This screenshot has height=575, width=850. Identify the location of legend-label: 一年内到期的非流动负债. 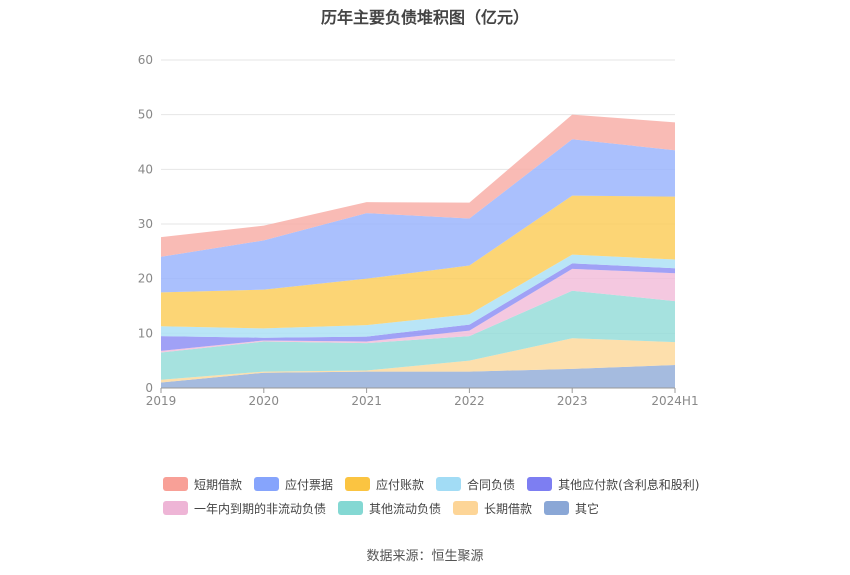
(260, 508).